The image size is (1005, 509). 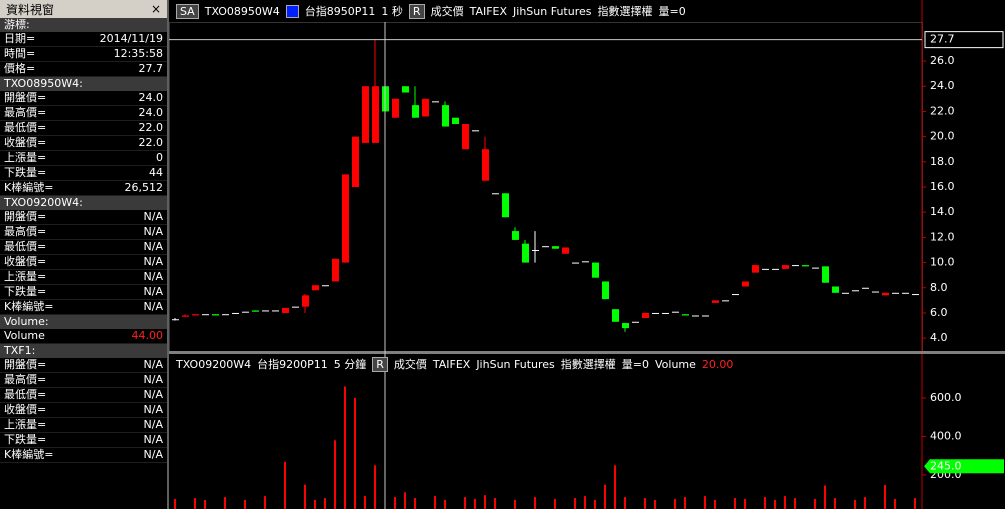 I want to click on toolbar-text: 1 秒, so click(x=392, y=11).